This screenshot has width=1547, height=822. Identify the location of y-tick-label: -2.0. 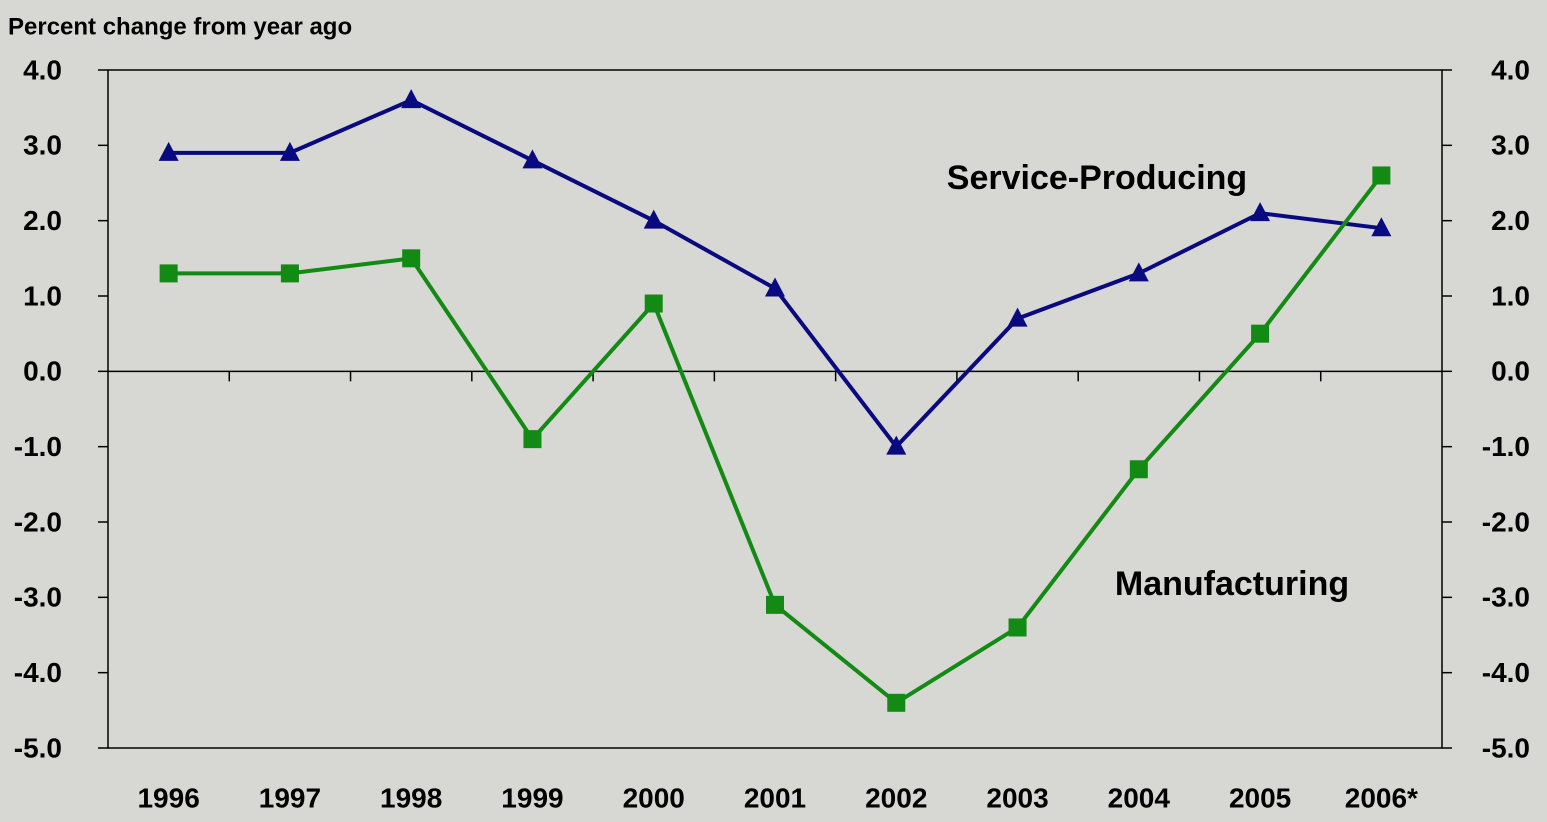
(38, 521).